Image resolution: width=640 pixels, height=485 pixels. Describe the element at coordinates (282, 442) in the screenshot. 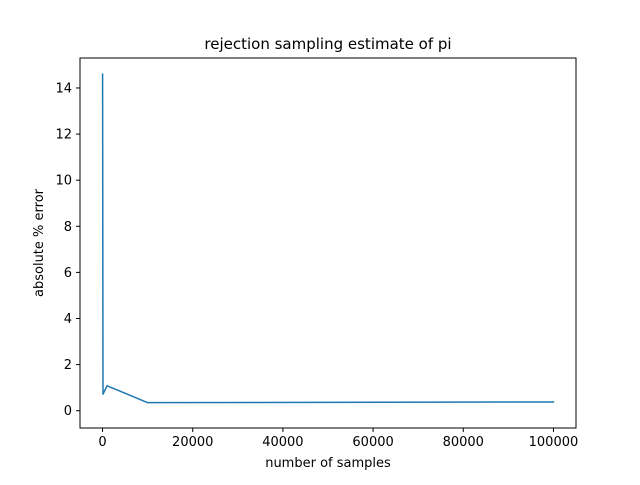

I see `x-tick-label: 40000` at that location.